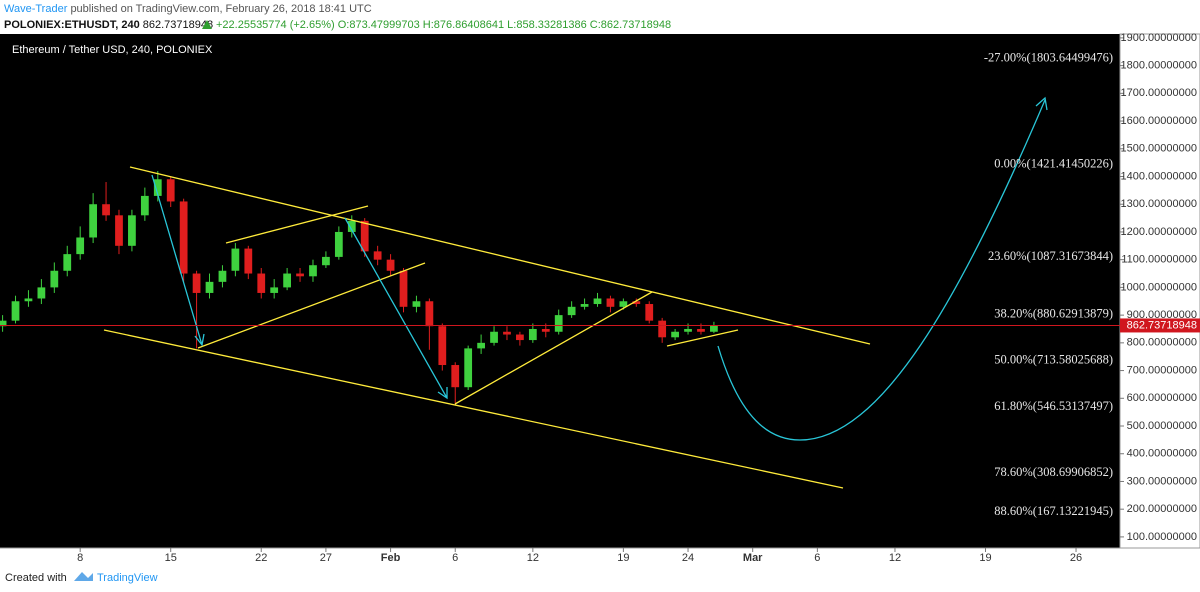 This screenshot has height=592, width=1200. Describe the element at coordinates (1159, 66) in the screenshot. I see `y-tick-label: 1800.00000000` at that location.